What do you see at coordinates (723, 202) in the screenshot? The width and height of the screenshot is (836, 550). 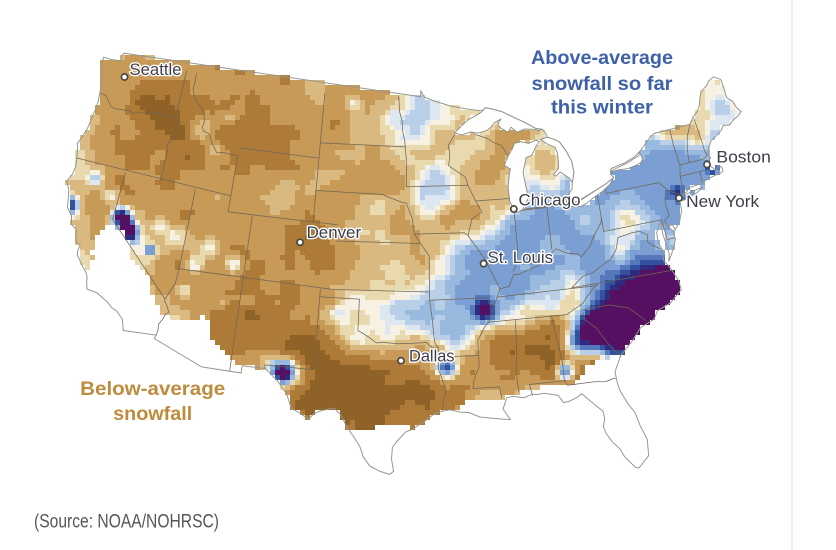 I see `svg-text: New York` at bounding box center [723, 202].